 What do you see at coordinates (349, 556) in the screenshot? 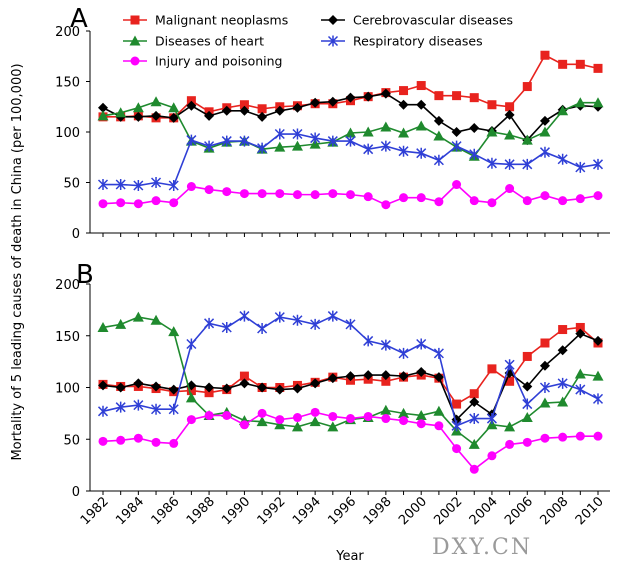
I see `x-axis-title: Year` at bounding box center [349, 556].